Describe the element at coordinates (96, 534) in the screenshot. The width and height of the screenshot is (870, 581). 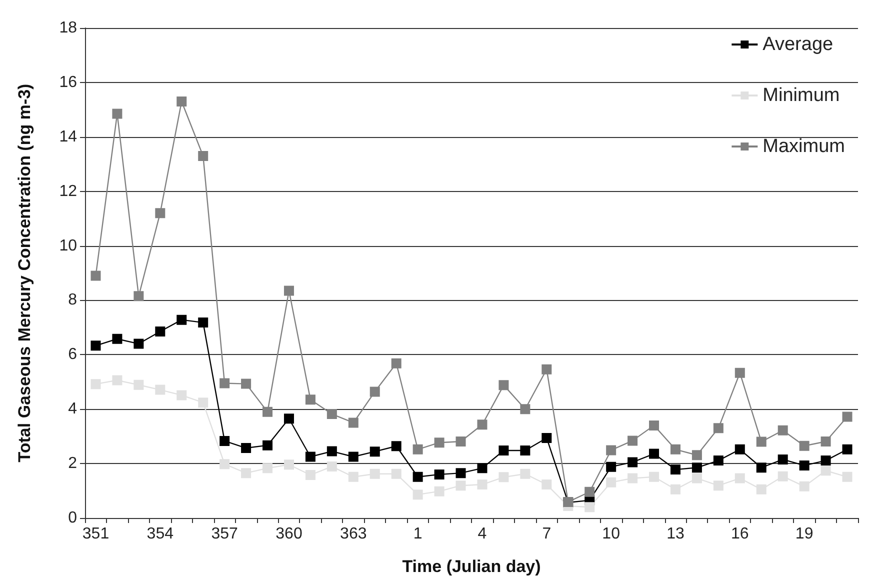
I see `x-tick-label: 351` at that location.